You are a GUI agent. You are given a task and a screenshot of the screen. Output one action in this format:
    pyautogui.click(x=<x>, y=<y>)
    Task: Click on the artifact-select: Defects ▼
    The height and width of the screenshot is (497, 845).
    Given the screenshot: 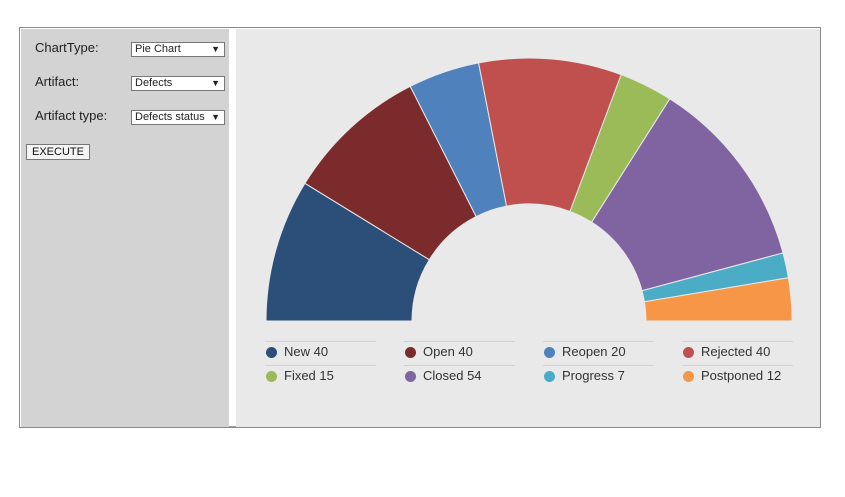 What is the action you would take?
    pyautogui.click(x=178, y=83)
    